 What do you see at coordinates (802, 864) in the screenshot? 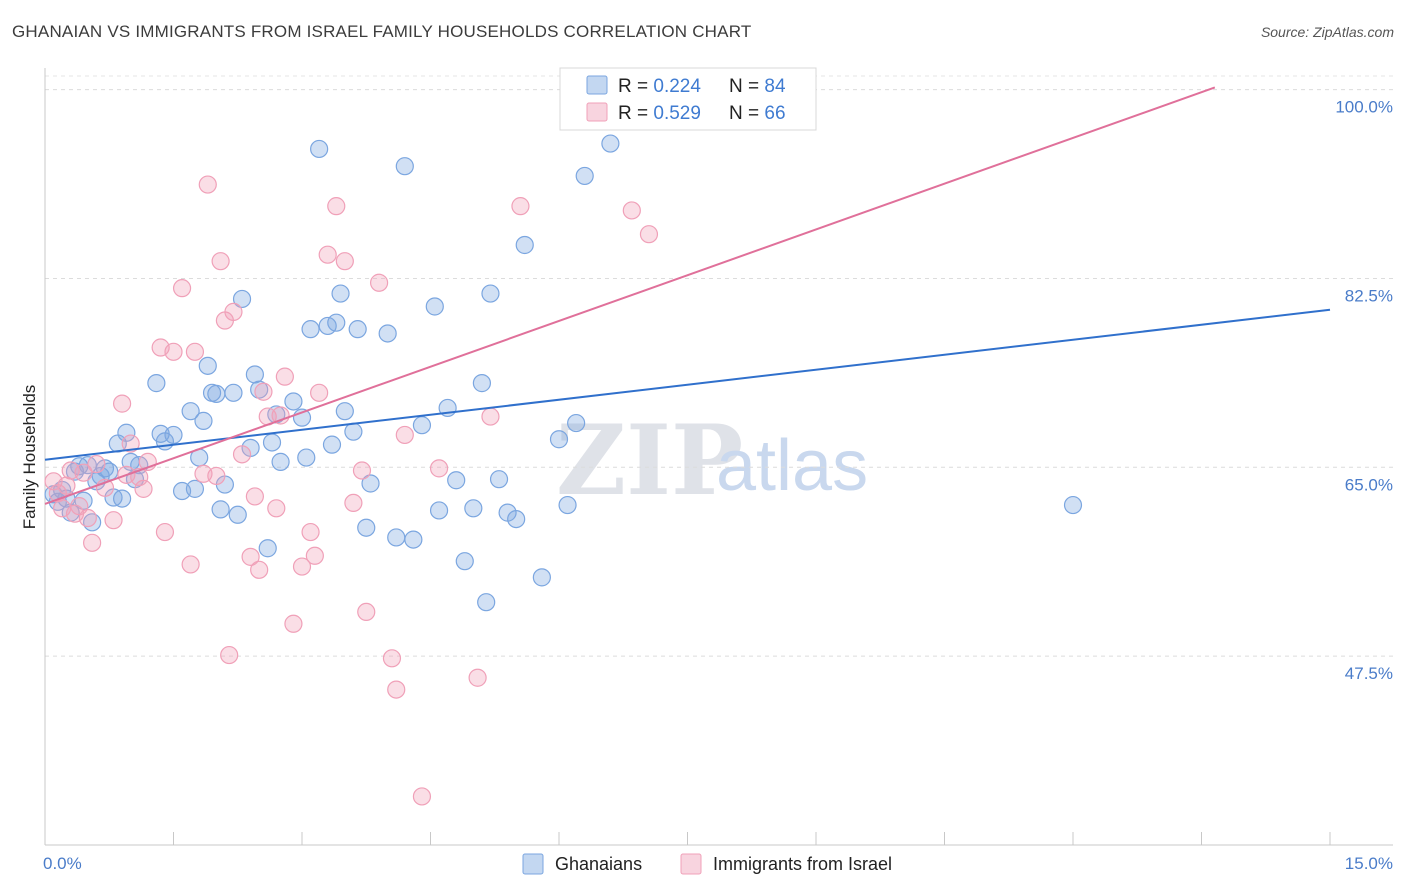
I see `bottom-legend-label-israel: Immigrants from Israel` at bounding box center [802, 864].